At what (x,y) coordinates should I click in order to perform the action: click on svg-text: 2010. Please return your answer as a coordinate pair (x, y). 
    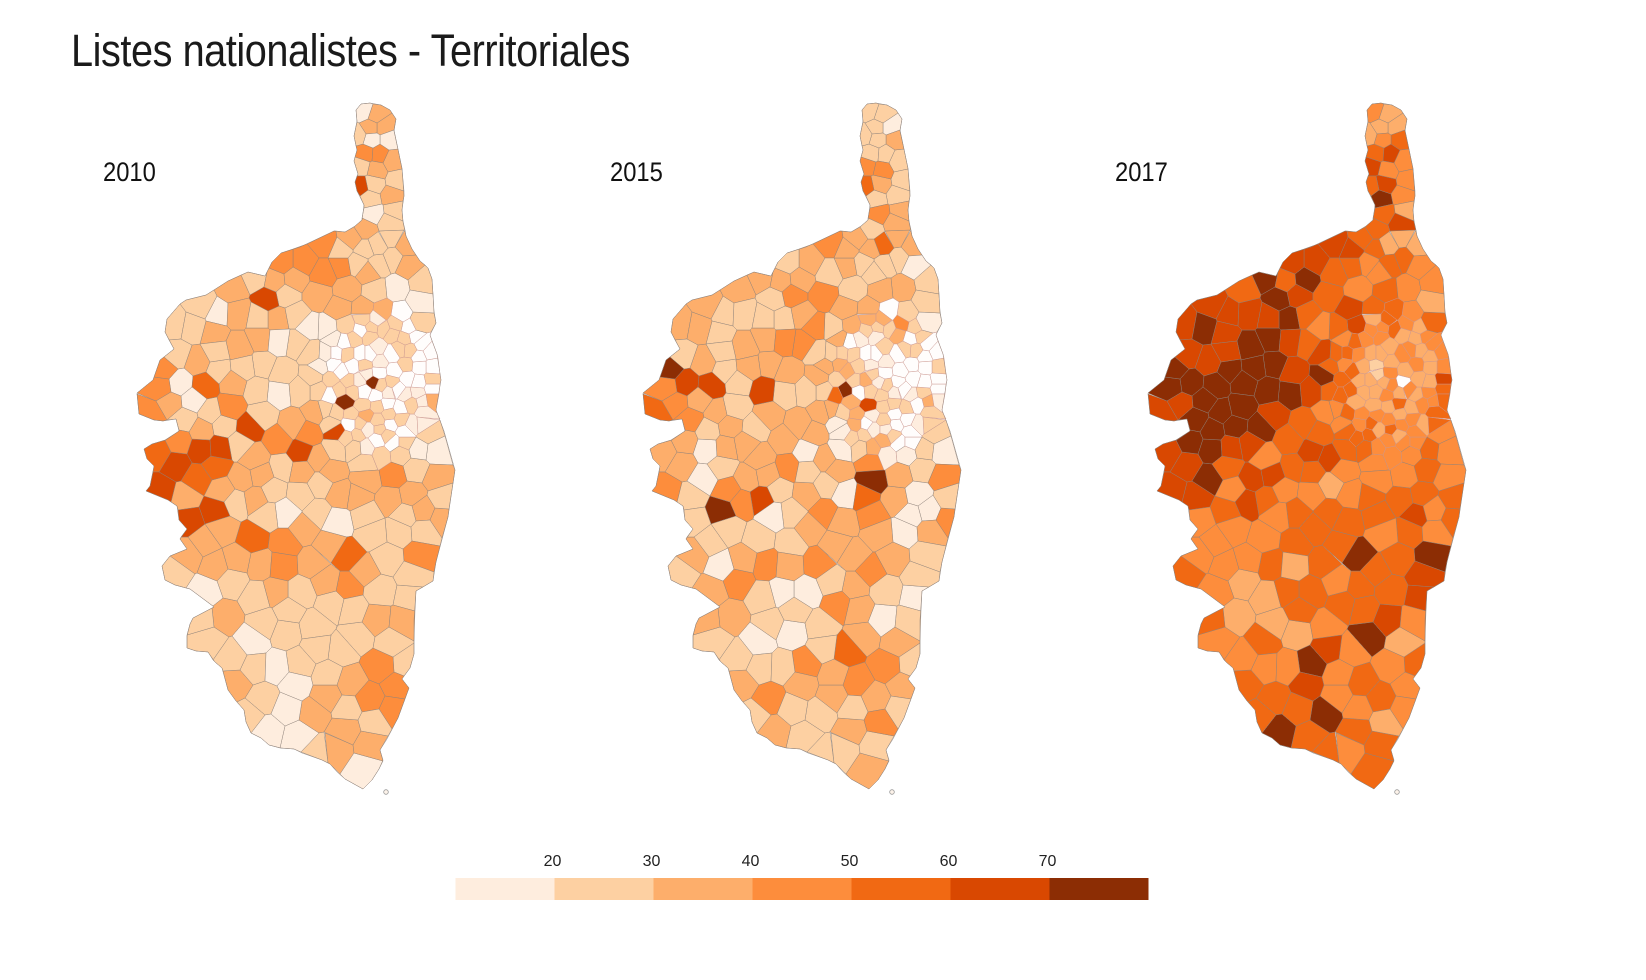
    Looking at the image, I should click on (129, 173).